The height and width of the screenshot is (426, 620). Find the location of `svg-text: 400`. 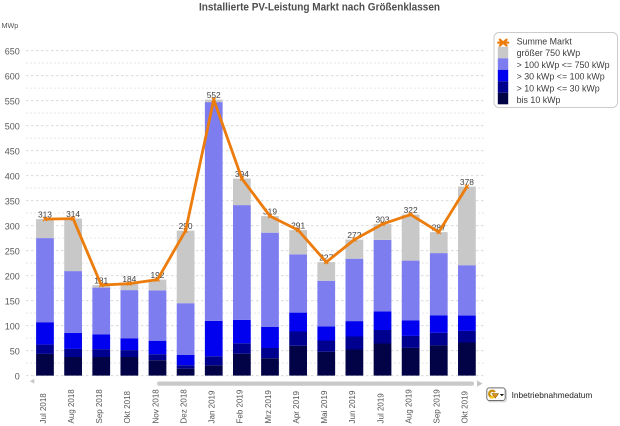

svg-text: 400 is located at coordinates (12, 176).